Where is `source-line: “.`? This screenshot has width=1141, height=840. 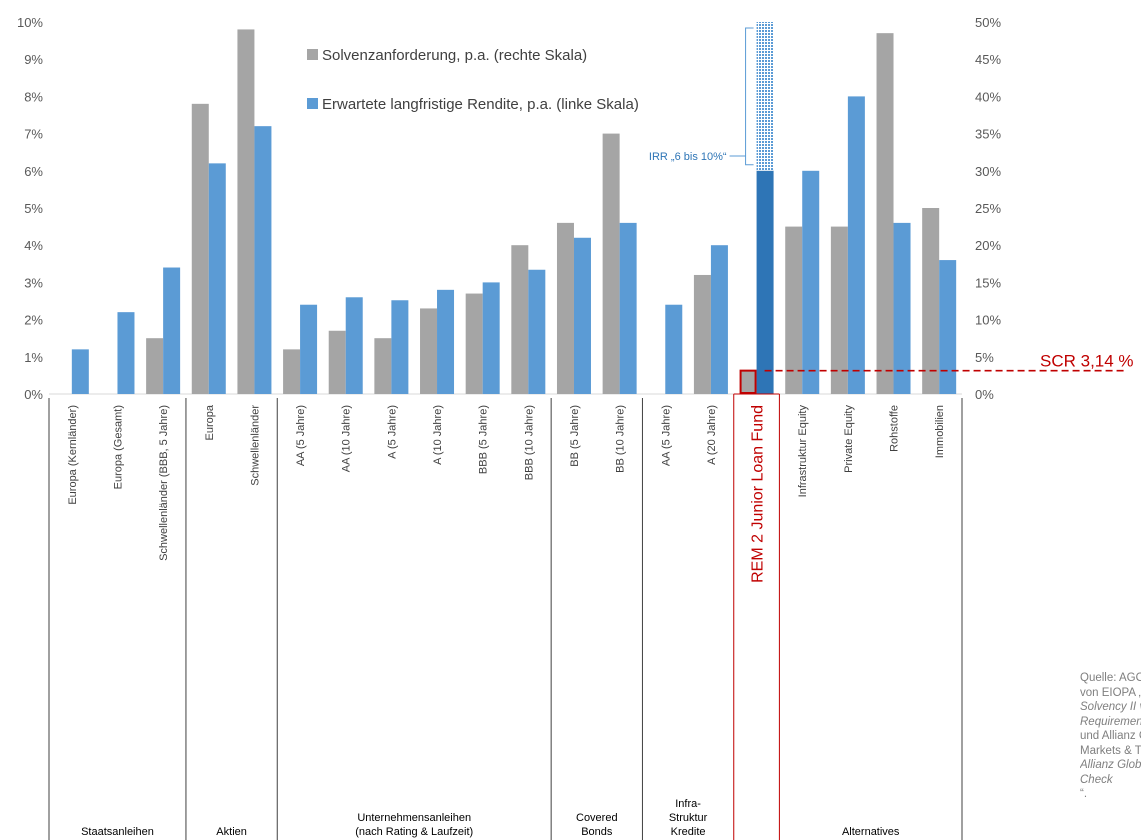
source-line: “. is located at coordinates (1110, 794).